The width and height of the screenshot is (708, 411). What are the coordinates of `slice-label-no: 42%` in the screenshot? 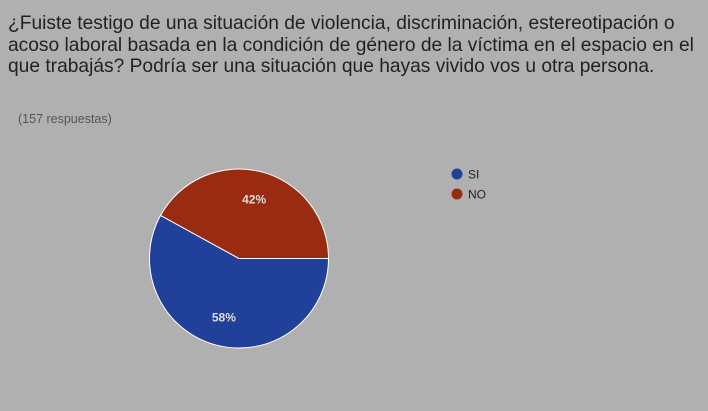 It's located at (254, 200).